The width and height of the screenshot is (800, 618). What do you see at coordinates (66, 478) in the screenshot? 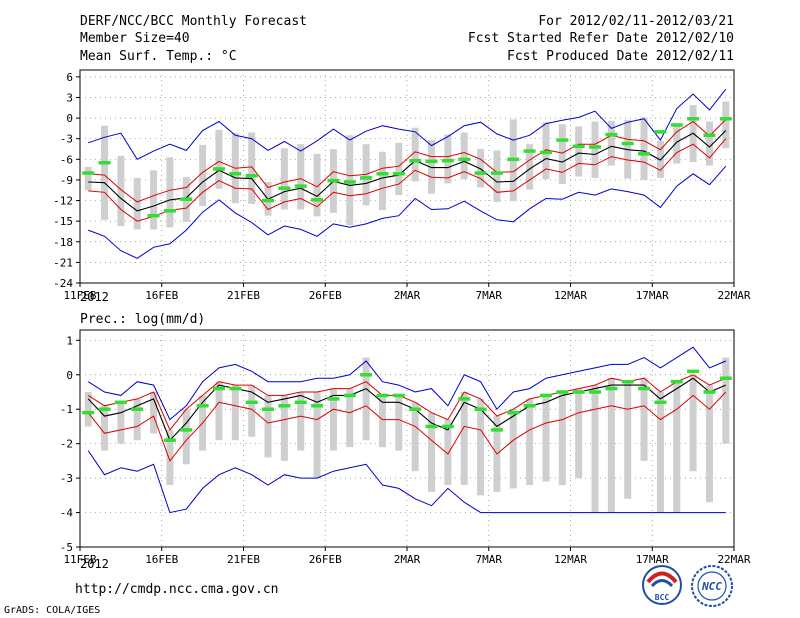
I see `p2-y-tick-label: -3` at bounding box center [66, 478].